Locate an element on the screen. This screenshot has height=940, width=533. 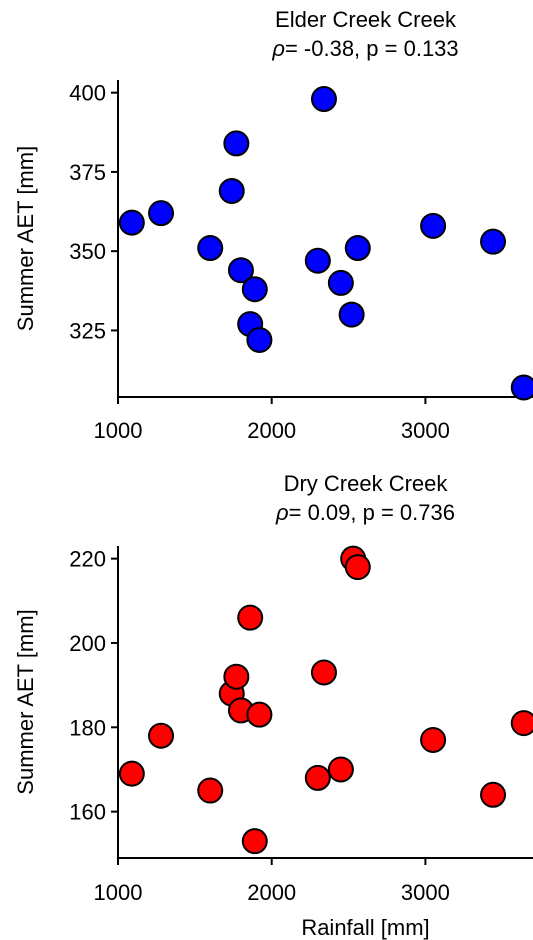
y-tick-label: 160 is located at coordinates (87, 812).